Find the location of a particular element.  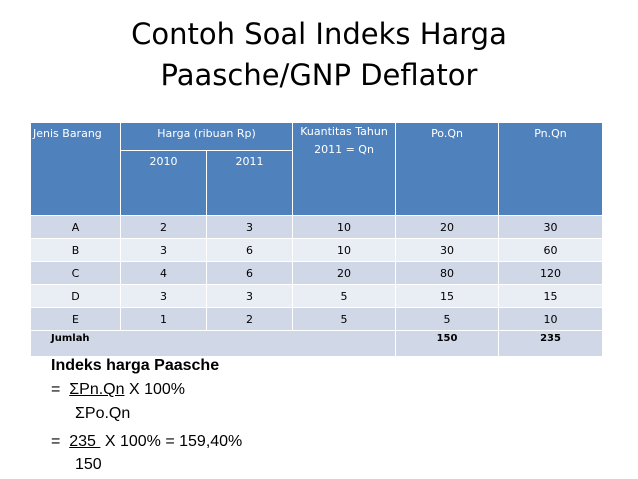

cell-2010: 2 is located at coordinates (163, 227).